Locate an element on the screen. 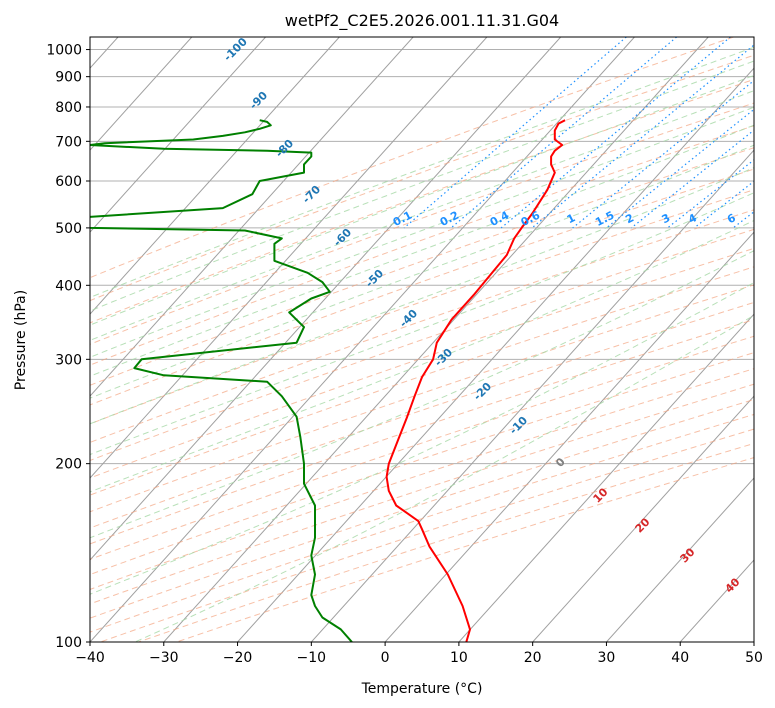  x-tick-label: −30 is located at coordinates (164, 658).